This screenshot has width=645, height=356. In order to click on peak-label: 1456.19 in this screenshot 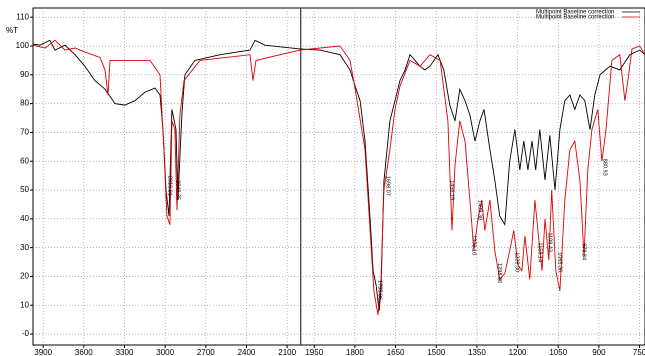, I will do `click(452, 190)`.